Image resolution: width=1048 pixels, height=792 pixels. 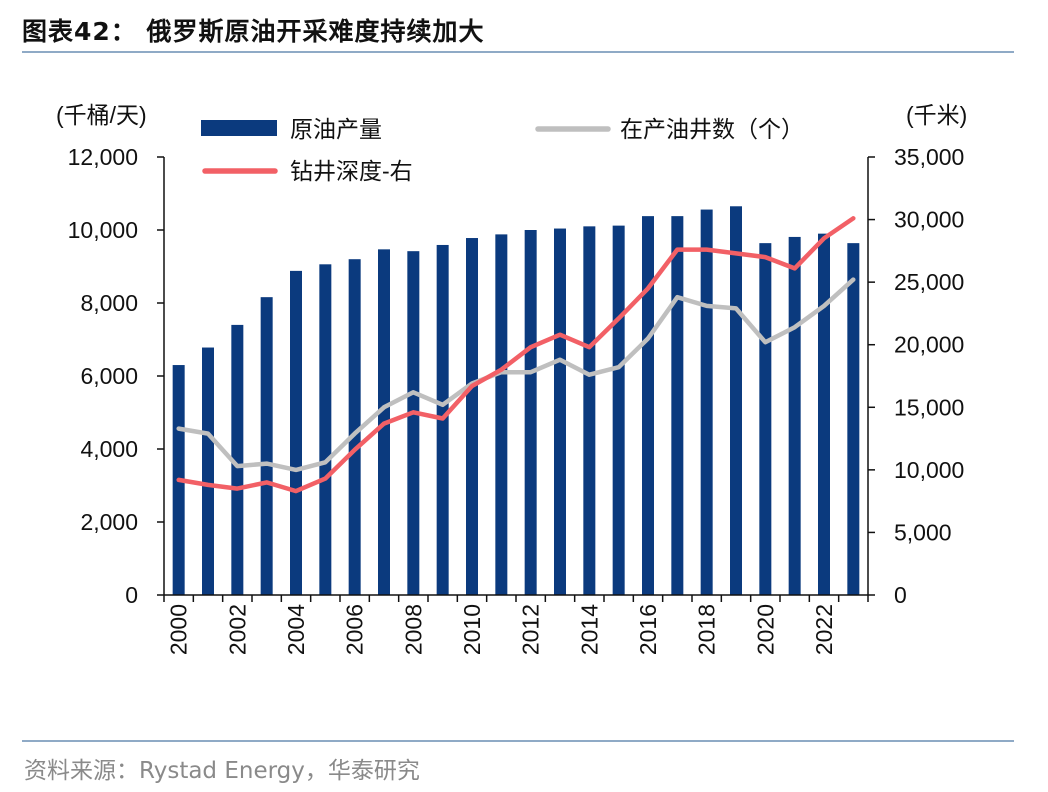 I want to click on bar-2012, so click(x=530, y=412).